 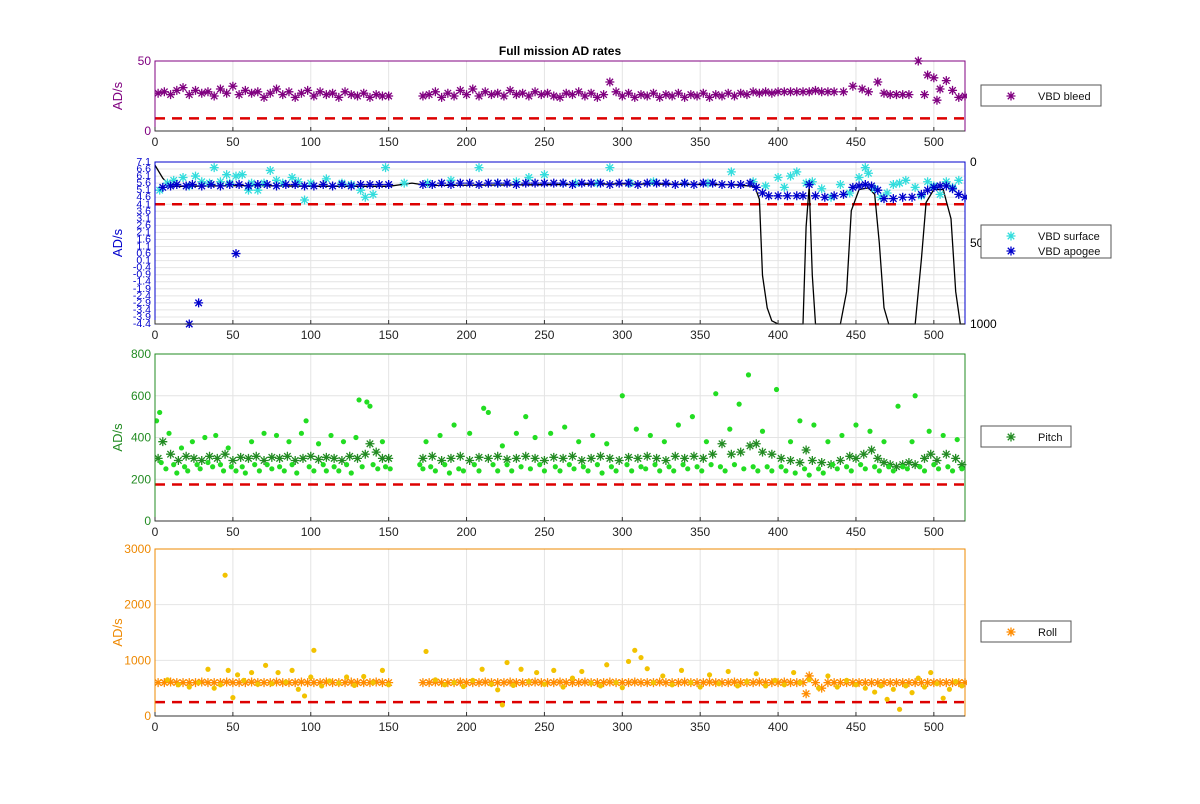 What do you see at coordinates (117, 632) in the screenshot?
I see `y-axis-label: AD/s` at bounding box center [117, 632].